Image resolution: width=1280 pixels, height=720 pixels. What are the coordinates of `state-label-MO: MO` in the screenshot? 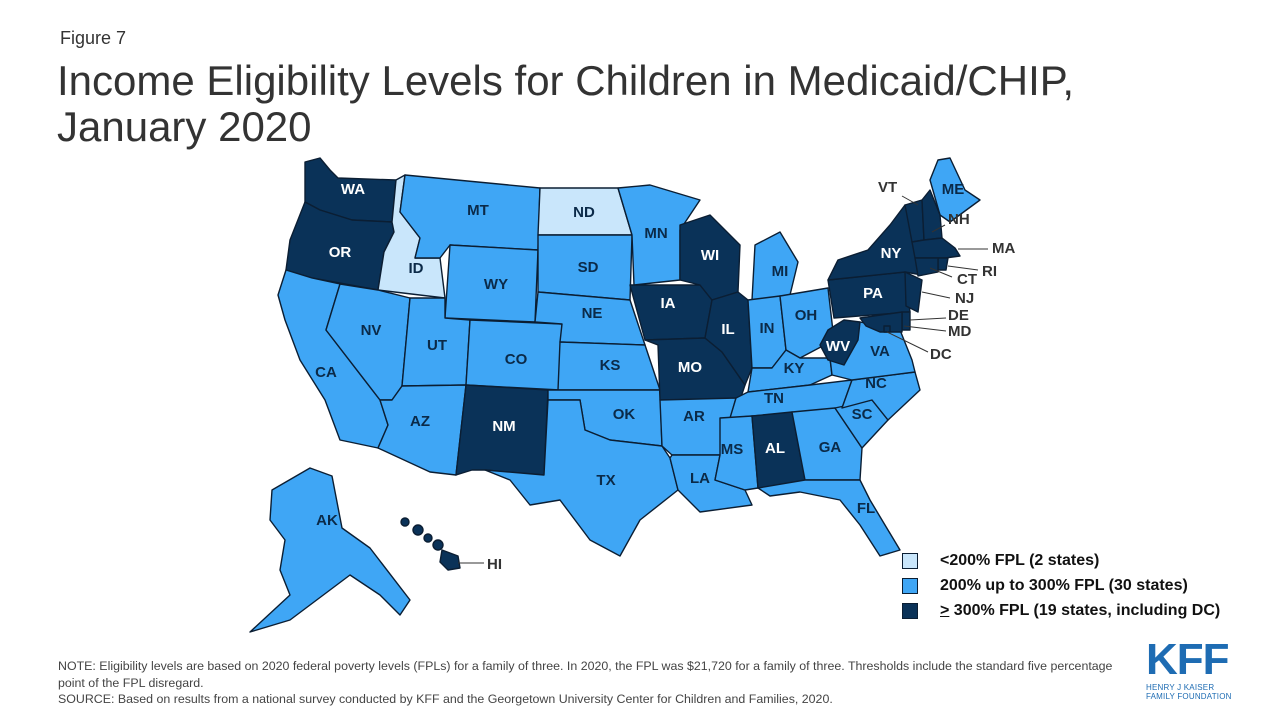 It's located at (690, 367).